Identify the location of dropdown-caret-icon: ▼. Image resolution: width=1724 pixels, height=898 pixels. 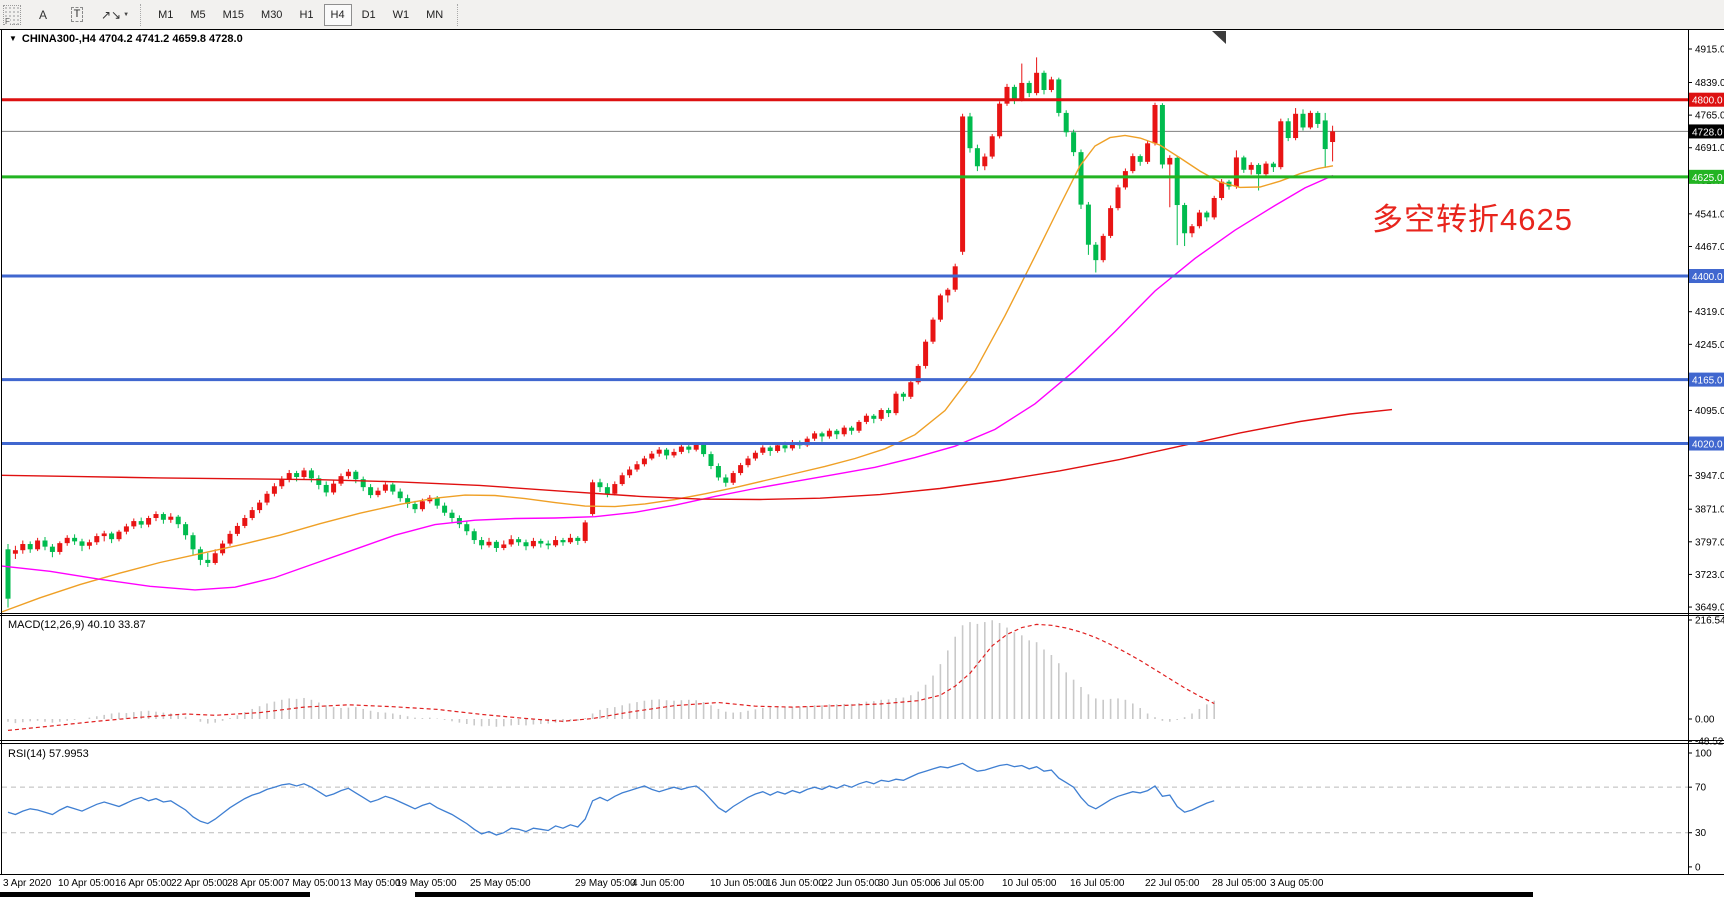
(126, 14).